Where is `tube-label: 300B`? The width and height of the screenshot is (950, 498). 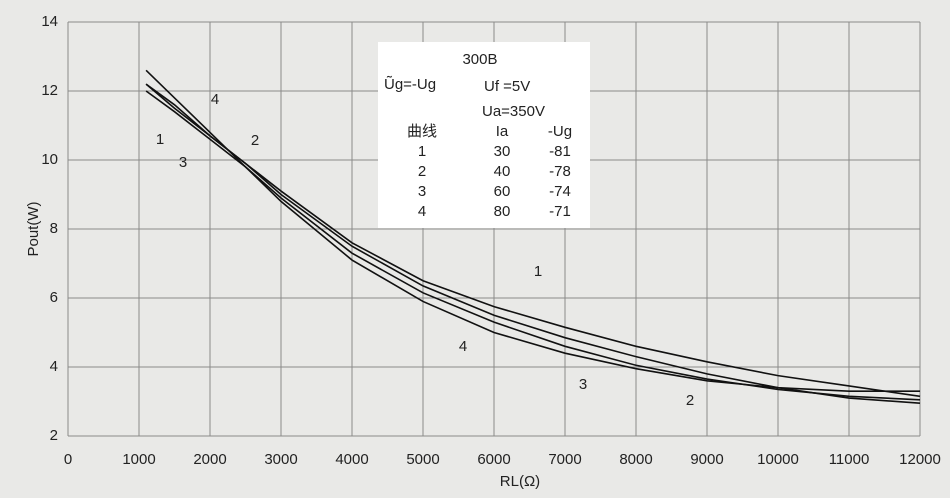
tube-label: 300B is located at coordinates (479, 59).